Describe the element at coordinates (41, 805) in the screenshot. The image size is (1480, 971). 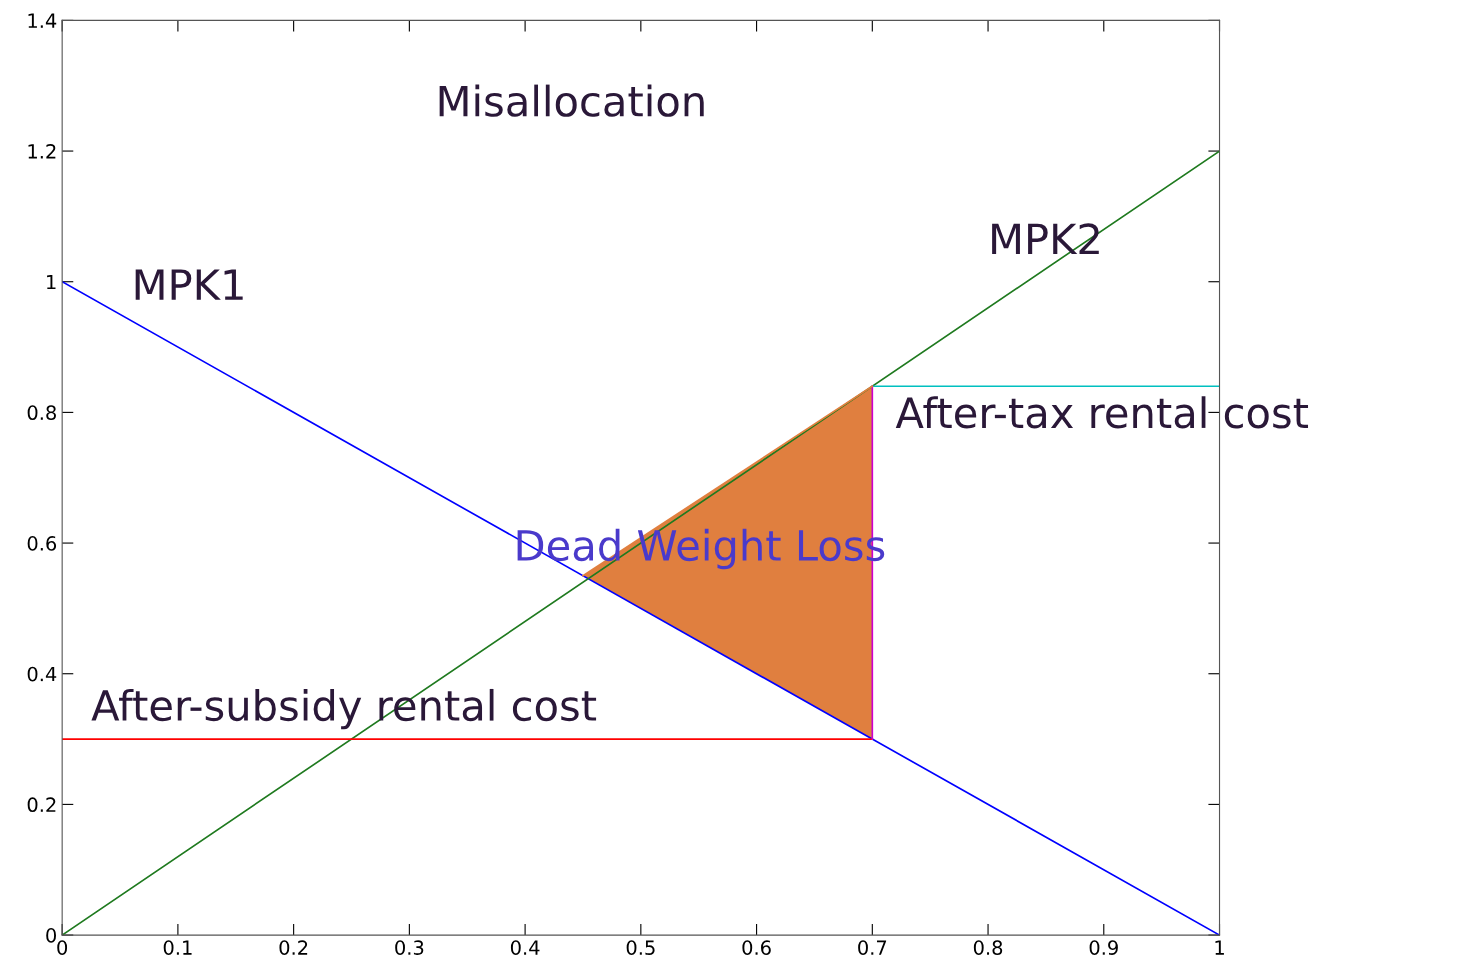
I see `y-tick-label: 0.2` at that location.